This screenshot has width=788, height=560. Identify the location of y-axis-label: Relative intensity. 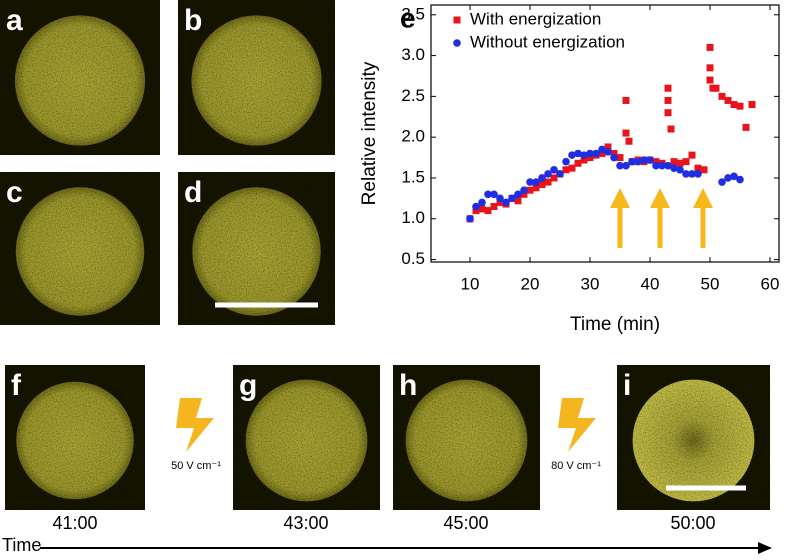
(369, 133).